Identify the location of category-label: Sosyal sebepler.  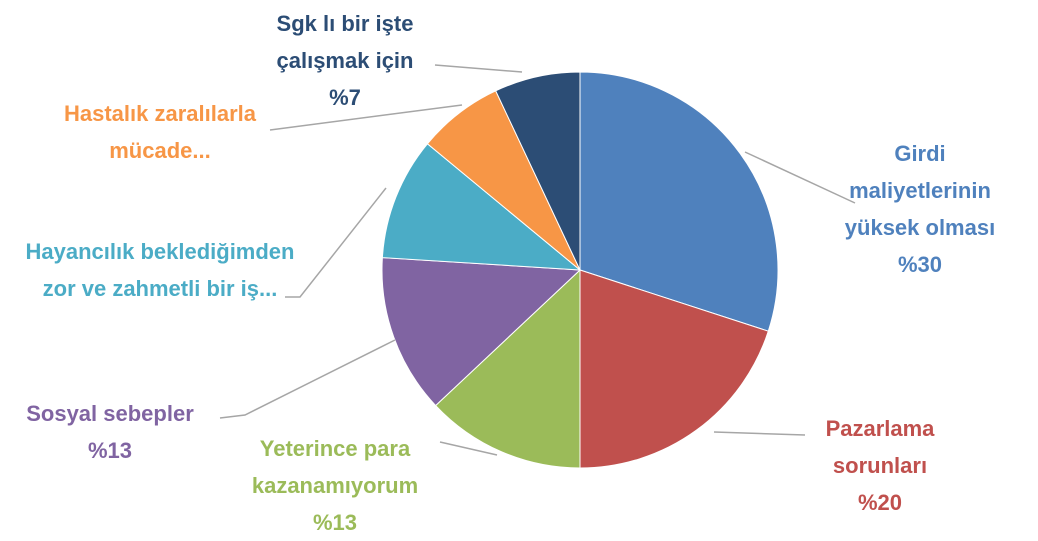
(110, 413).